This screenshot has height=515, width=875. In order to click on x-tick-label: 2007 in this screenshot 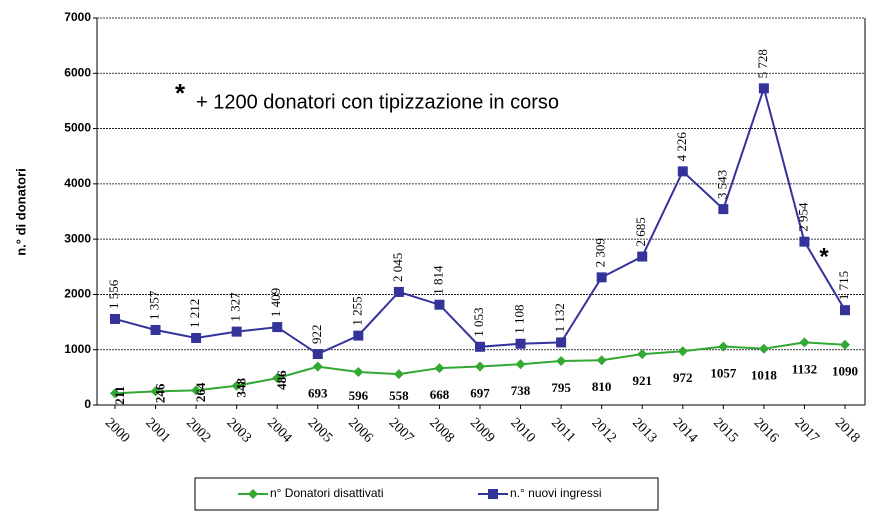, I will do `click(401, 430)`.